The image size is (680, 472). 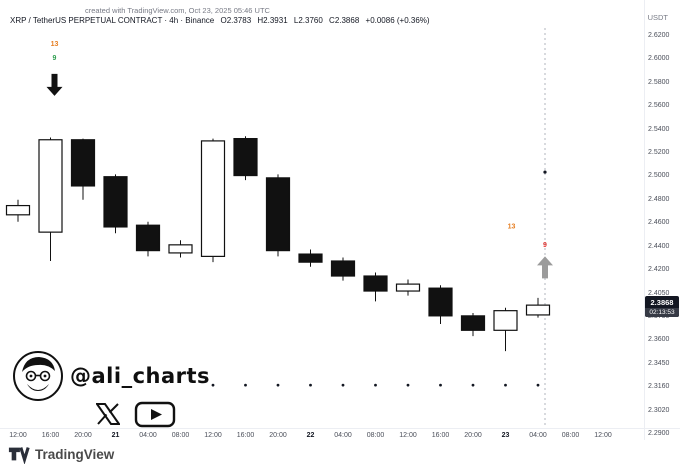 What do you see at coordinates (108, 414) in the screenshot?
I see `x-twitter-icon` at bounding box center [108, 414].